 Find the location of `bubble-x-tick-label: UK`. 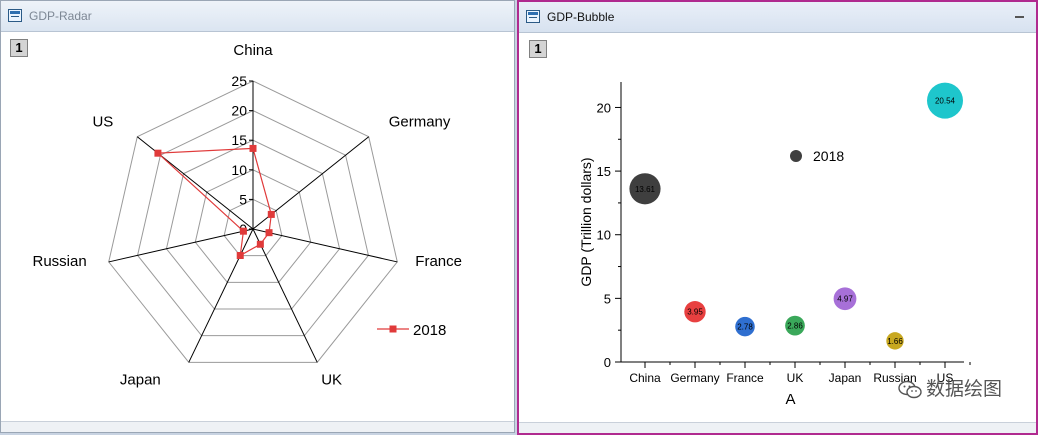

bubble-x-tick-label: UK is located at coordinates (795, 378).